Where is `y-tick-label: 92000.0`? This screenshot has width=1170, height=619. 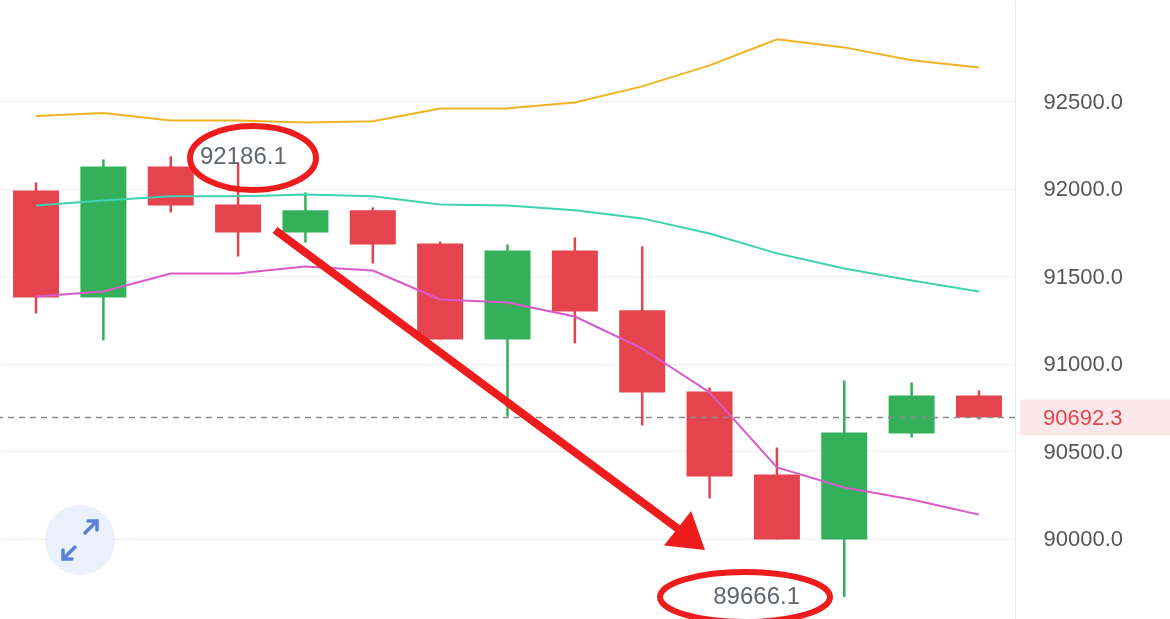 y-tick-label: 92000.0 is located at coordinates (1083, 189).